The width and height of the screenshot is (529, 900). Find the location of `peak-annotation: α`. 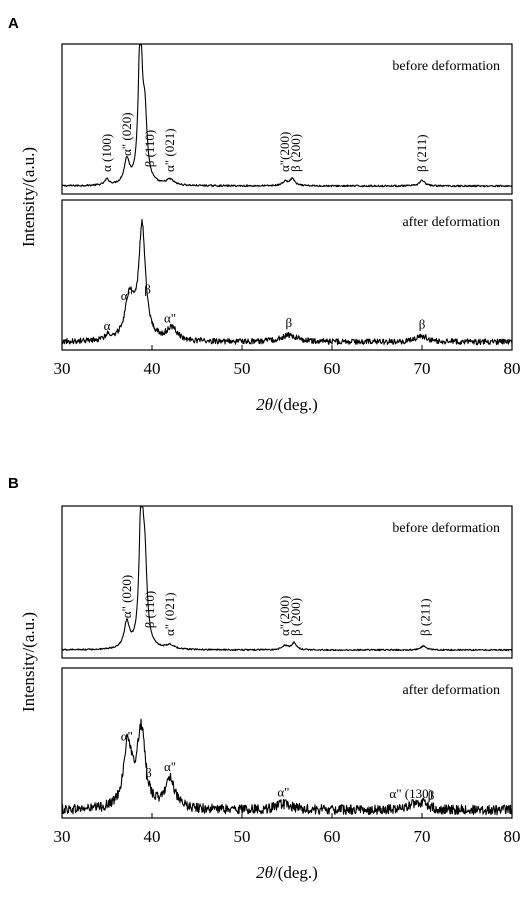

peak-annotation: α is located at coordinates (107, 325).